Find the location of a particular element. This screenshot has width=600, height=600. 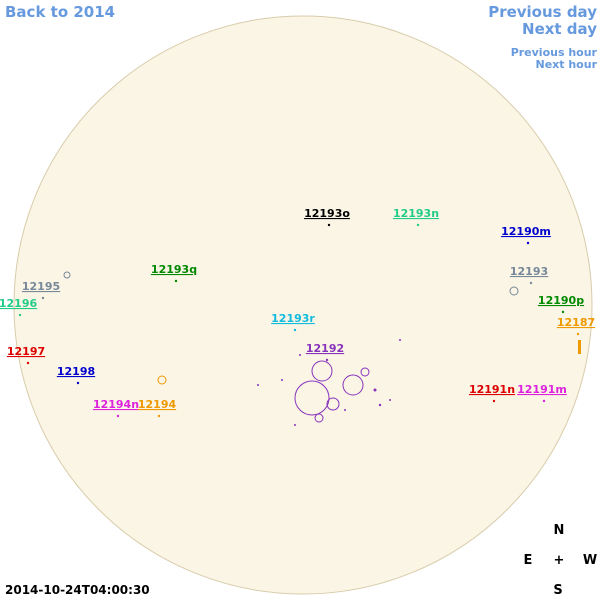

region-label: 12190m is located at coordinates (526, 231).